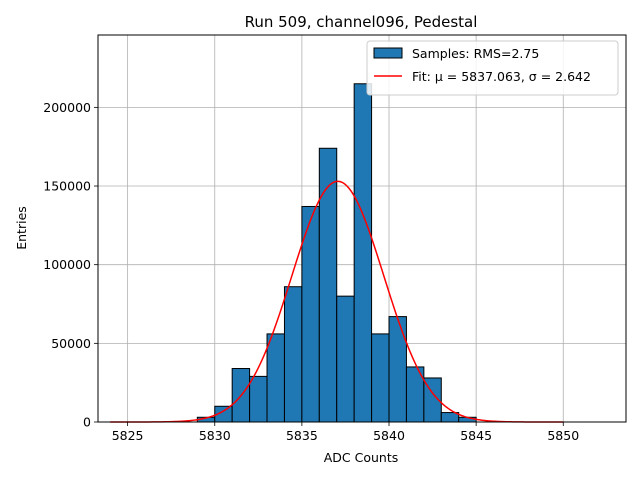 Image resolution: width=640 pixels, height=480 pixels. Describe the element at coordinates (475, 53) in the screenshot. I see `legend-bars-label: Samples: RMS=2.75` at that location.